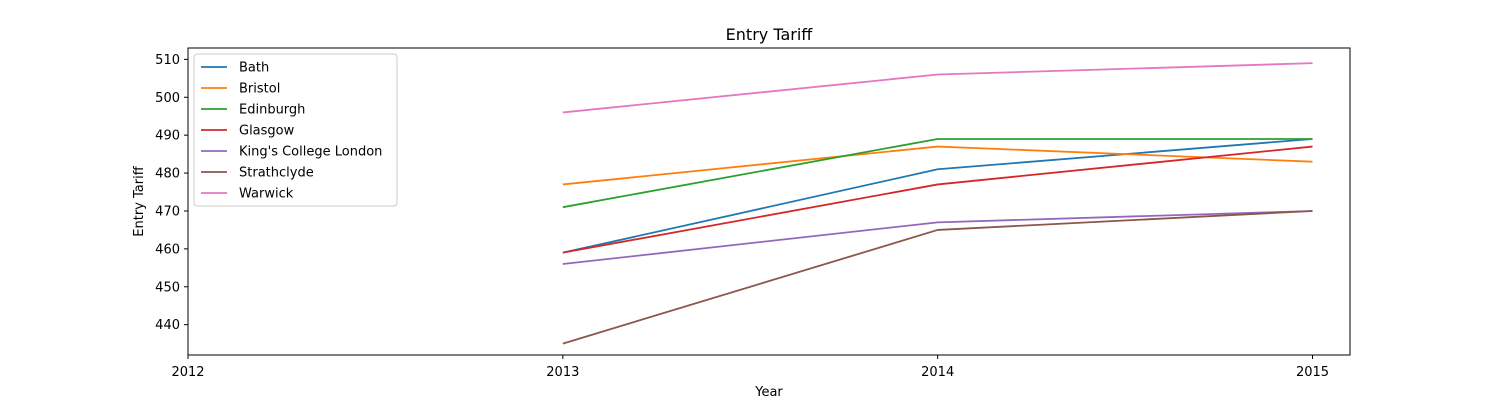 This screenshot has width=1500, height=400. What do you see at coordinates (254, 68) in the screenshot?
I see `legend-label-bath: Bath` at bounding box center [254, 68].